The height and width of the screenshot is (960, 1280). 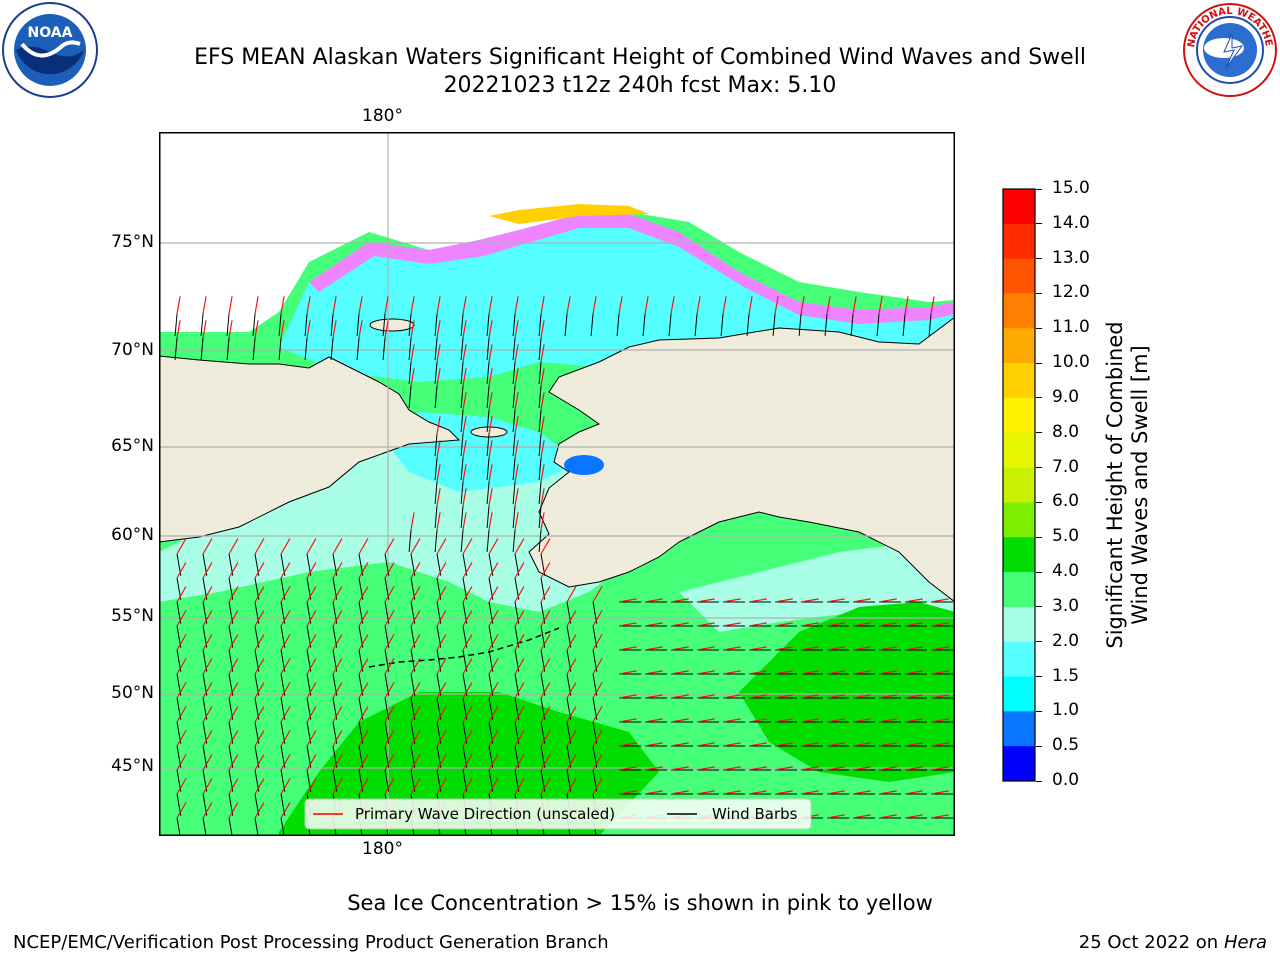 What do you see at coordinates (1066, 605) in the screenshot?
I see `colorbar-tick-label: 3.0` at bounding box center [1066, 605].